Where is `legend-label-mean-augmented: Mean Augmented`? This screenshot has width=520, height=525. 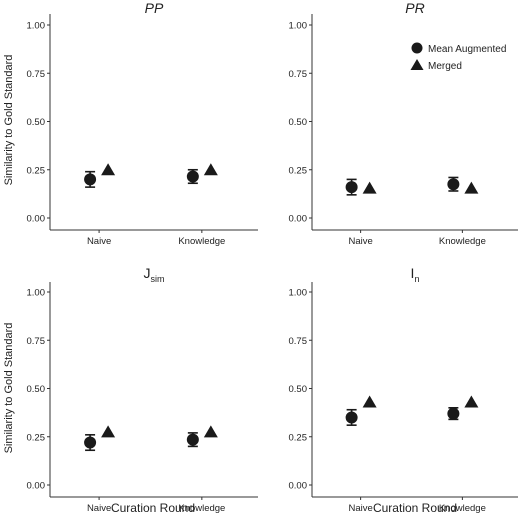
legend-label-mean-augmented: Mean Augmented is located at coordinates (467, 49).